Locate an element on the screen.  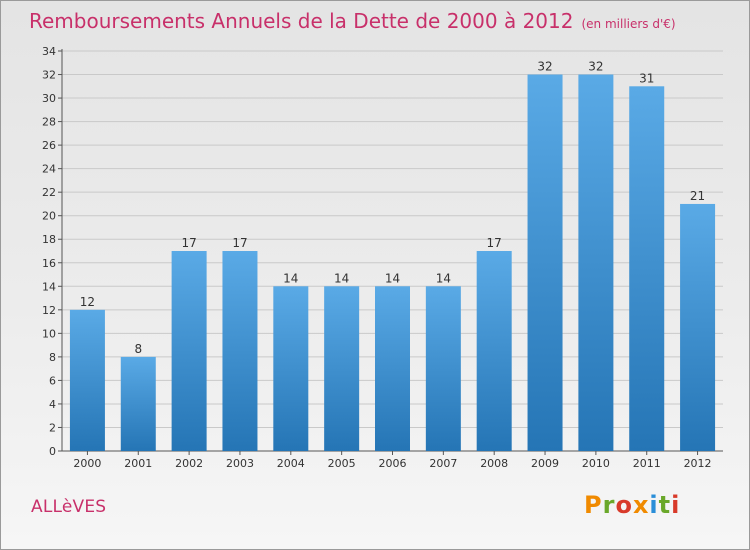
logo-letter: P is located at coordinates (593, 505).